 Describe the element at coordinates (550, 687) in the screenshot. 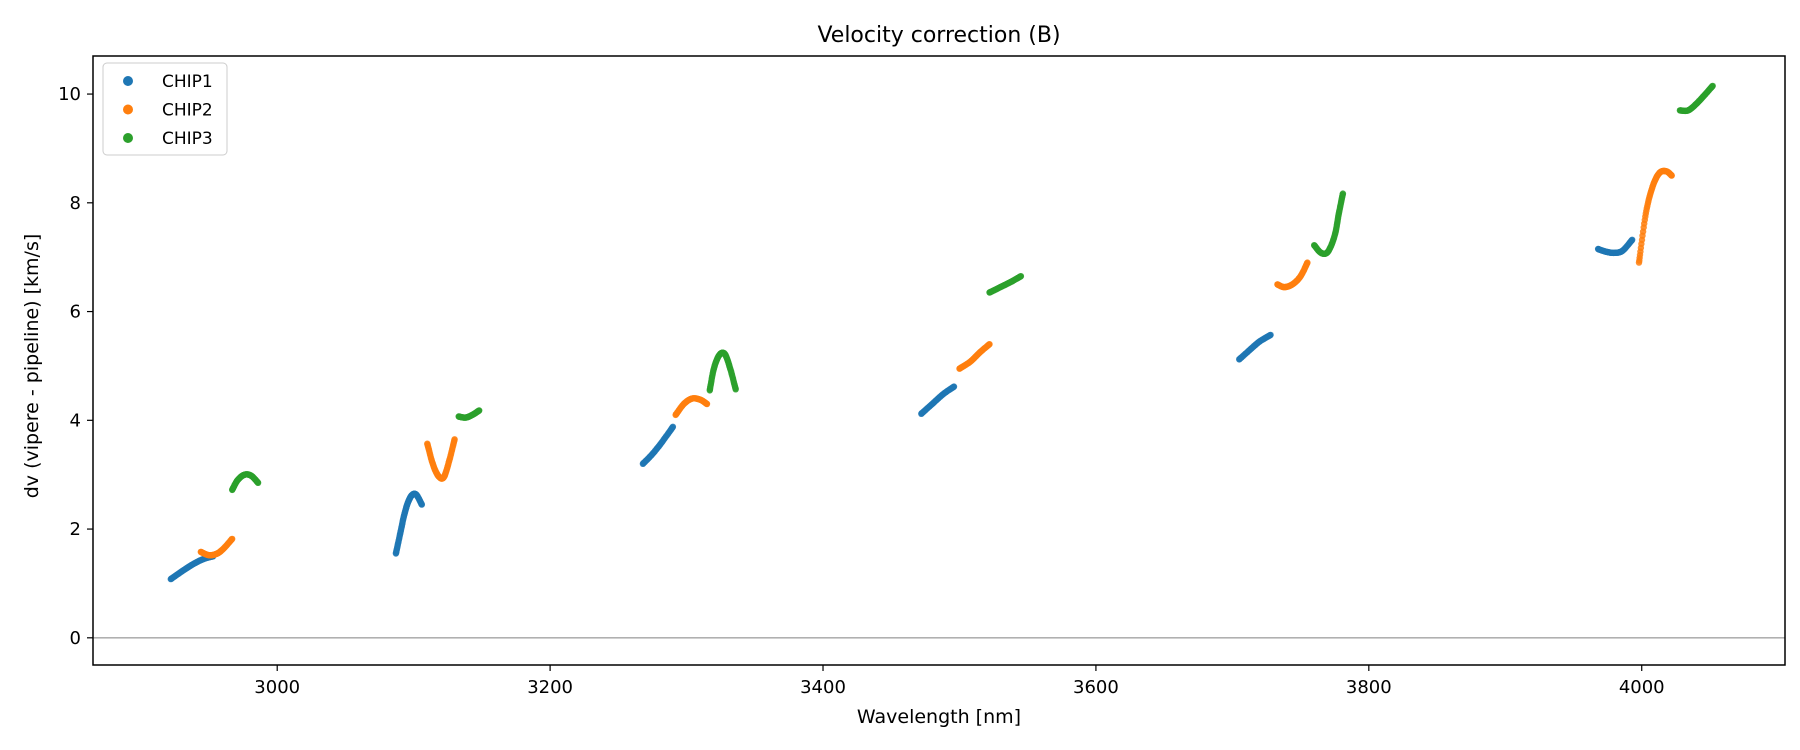

I see `x-tick-label: 3200` at that location.